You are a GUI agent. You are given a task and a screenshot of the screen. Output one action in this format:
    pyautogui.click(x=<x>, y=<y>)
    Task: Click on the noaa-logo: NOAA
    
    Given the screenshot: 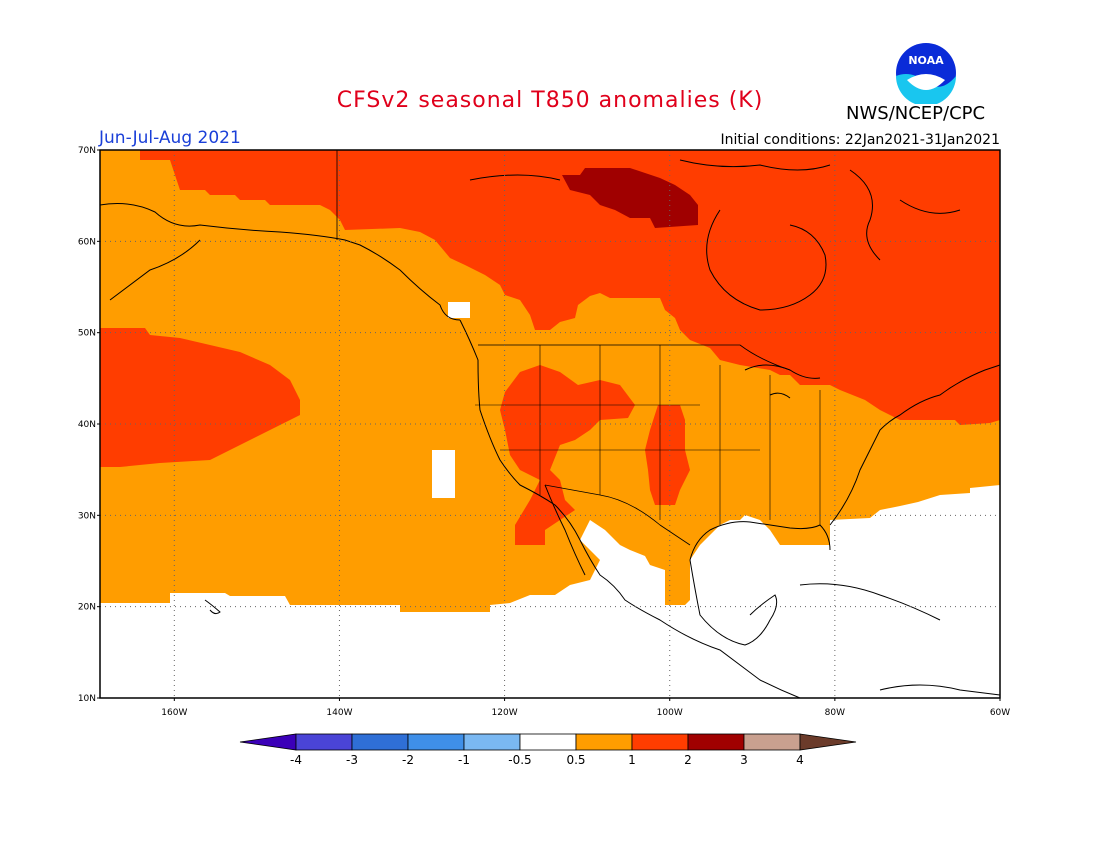 What is the action you would take?
    pyautogui.click(x=926, y=73)
    